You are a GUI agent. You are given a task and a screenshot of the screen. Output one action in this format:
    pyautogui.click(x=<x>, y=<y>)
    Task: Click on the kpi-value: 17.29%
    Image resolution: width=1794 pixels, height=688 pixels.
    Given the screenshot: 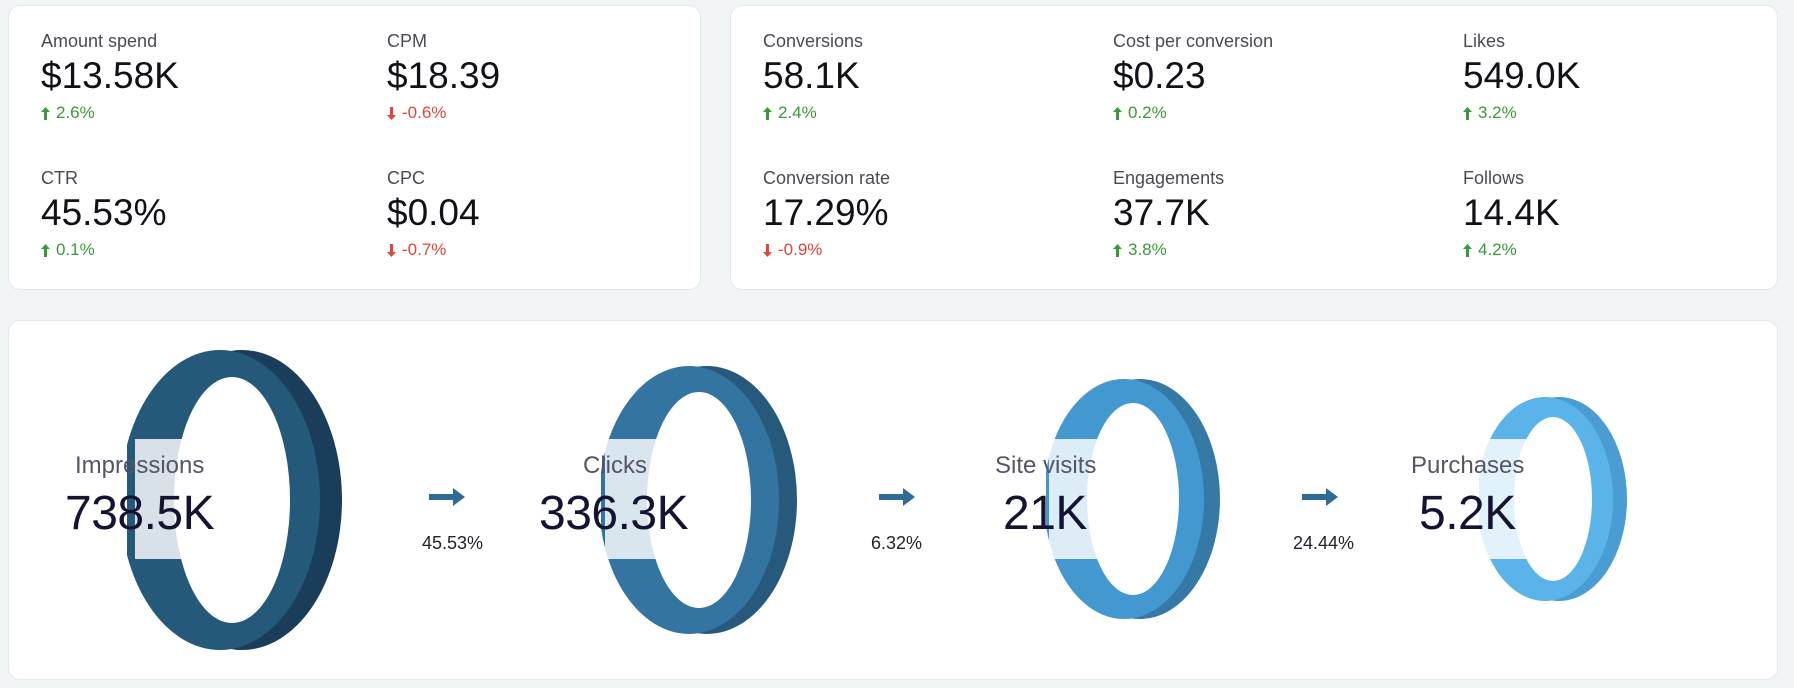 What is the action you would take?
    pyautogui.click(x=826, y=212)
    